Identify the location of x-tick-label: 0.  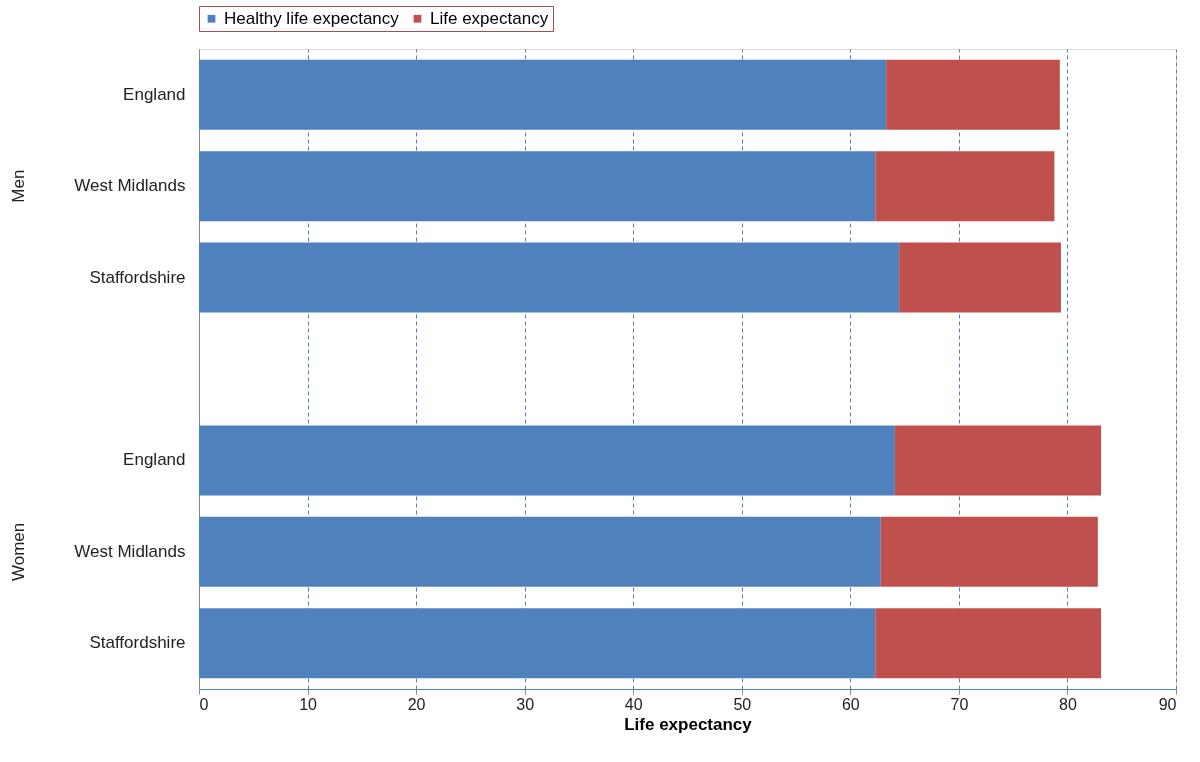
(204, 704).